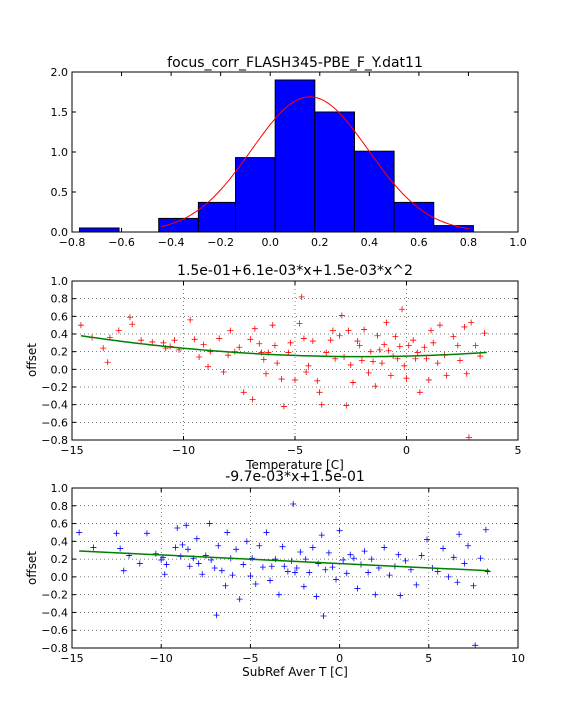 The image size is (576, 720). Describe the element at coordinates (60, 316) in the screenshot. I see `y-tick-label: 0.6` at that location.